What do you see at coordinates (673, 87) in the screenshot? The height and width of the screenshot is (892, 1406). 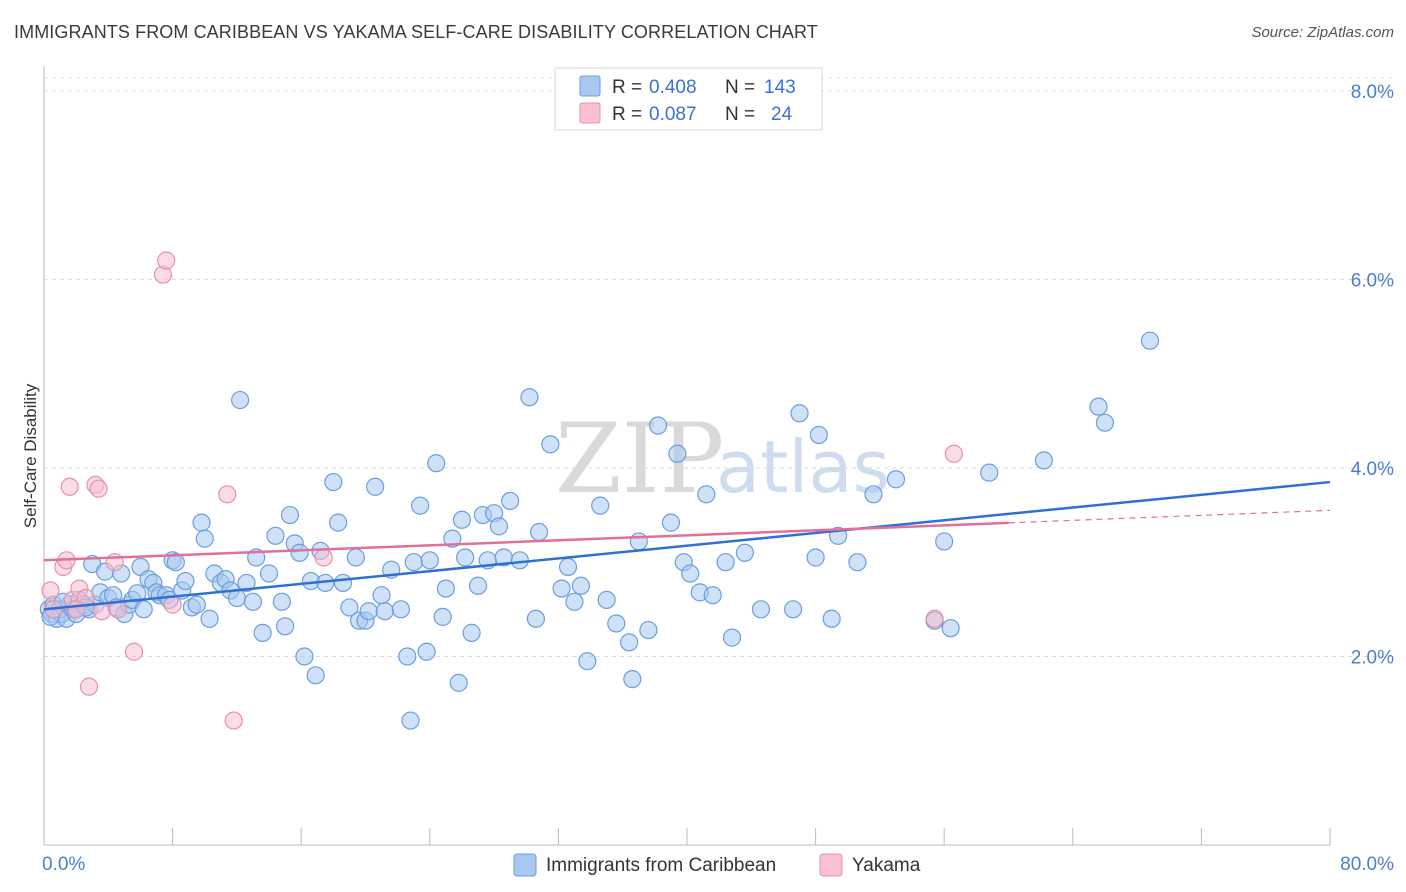 I see `legend-r-value: 0.408` at bounding box center [673, 87].